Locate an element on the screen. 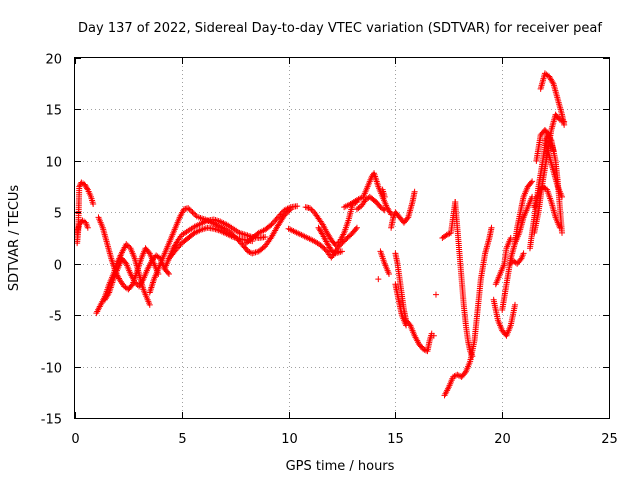  y-tick-labels: -15 -10 -5 0 5 10 15 20 is located at coordinates (51, 240).